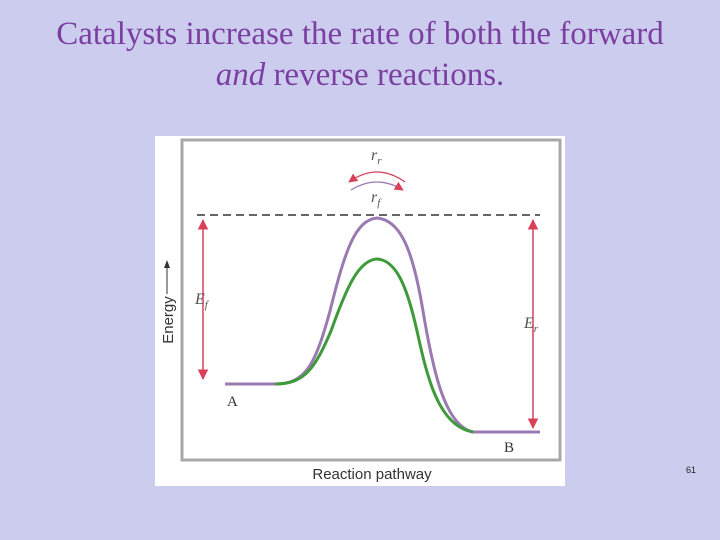  I want to click on title-line-2-rest: reverse reactions., so click(385, 75).